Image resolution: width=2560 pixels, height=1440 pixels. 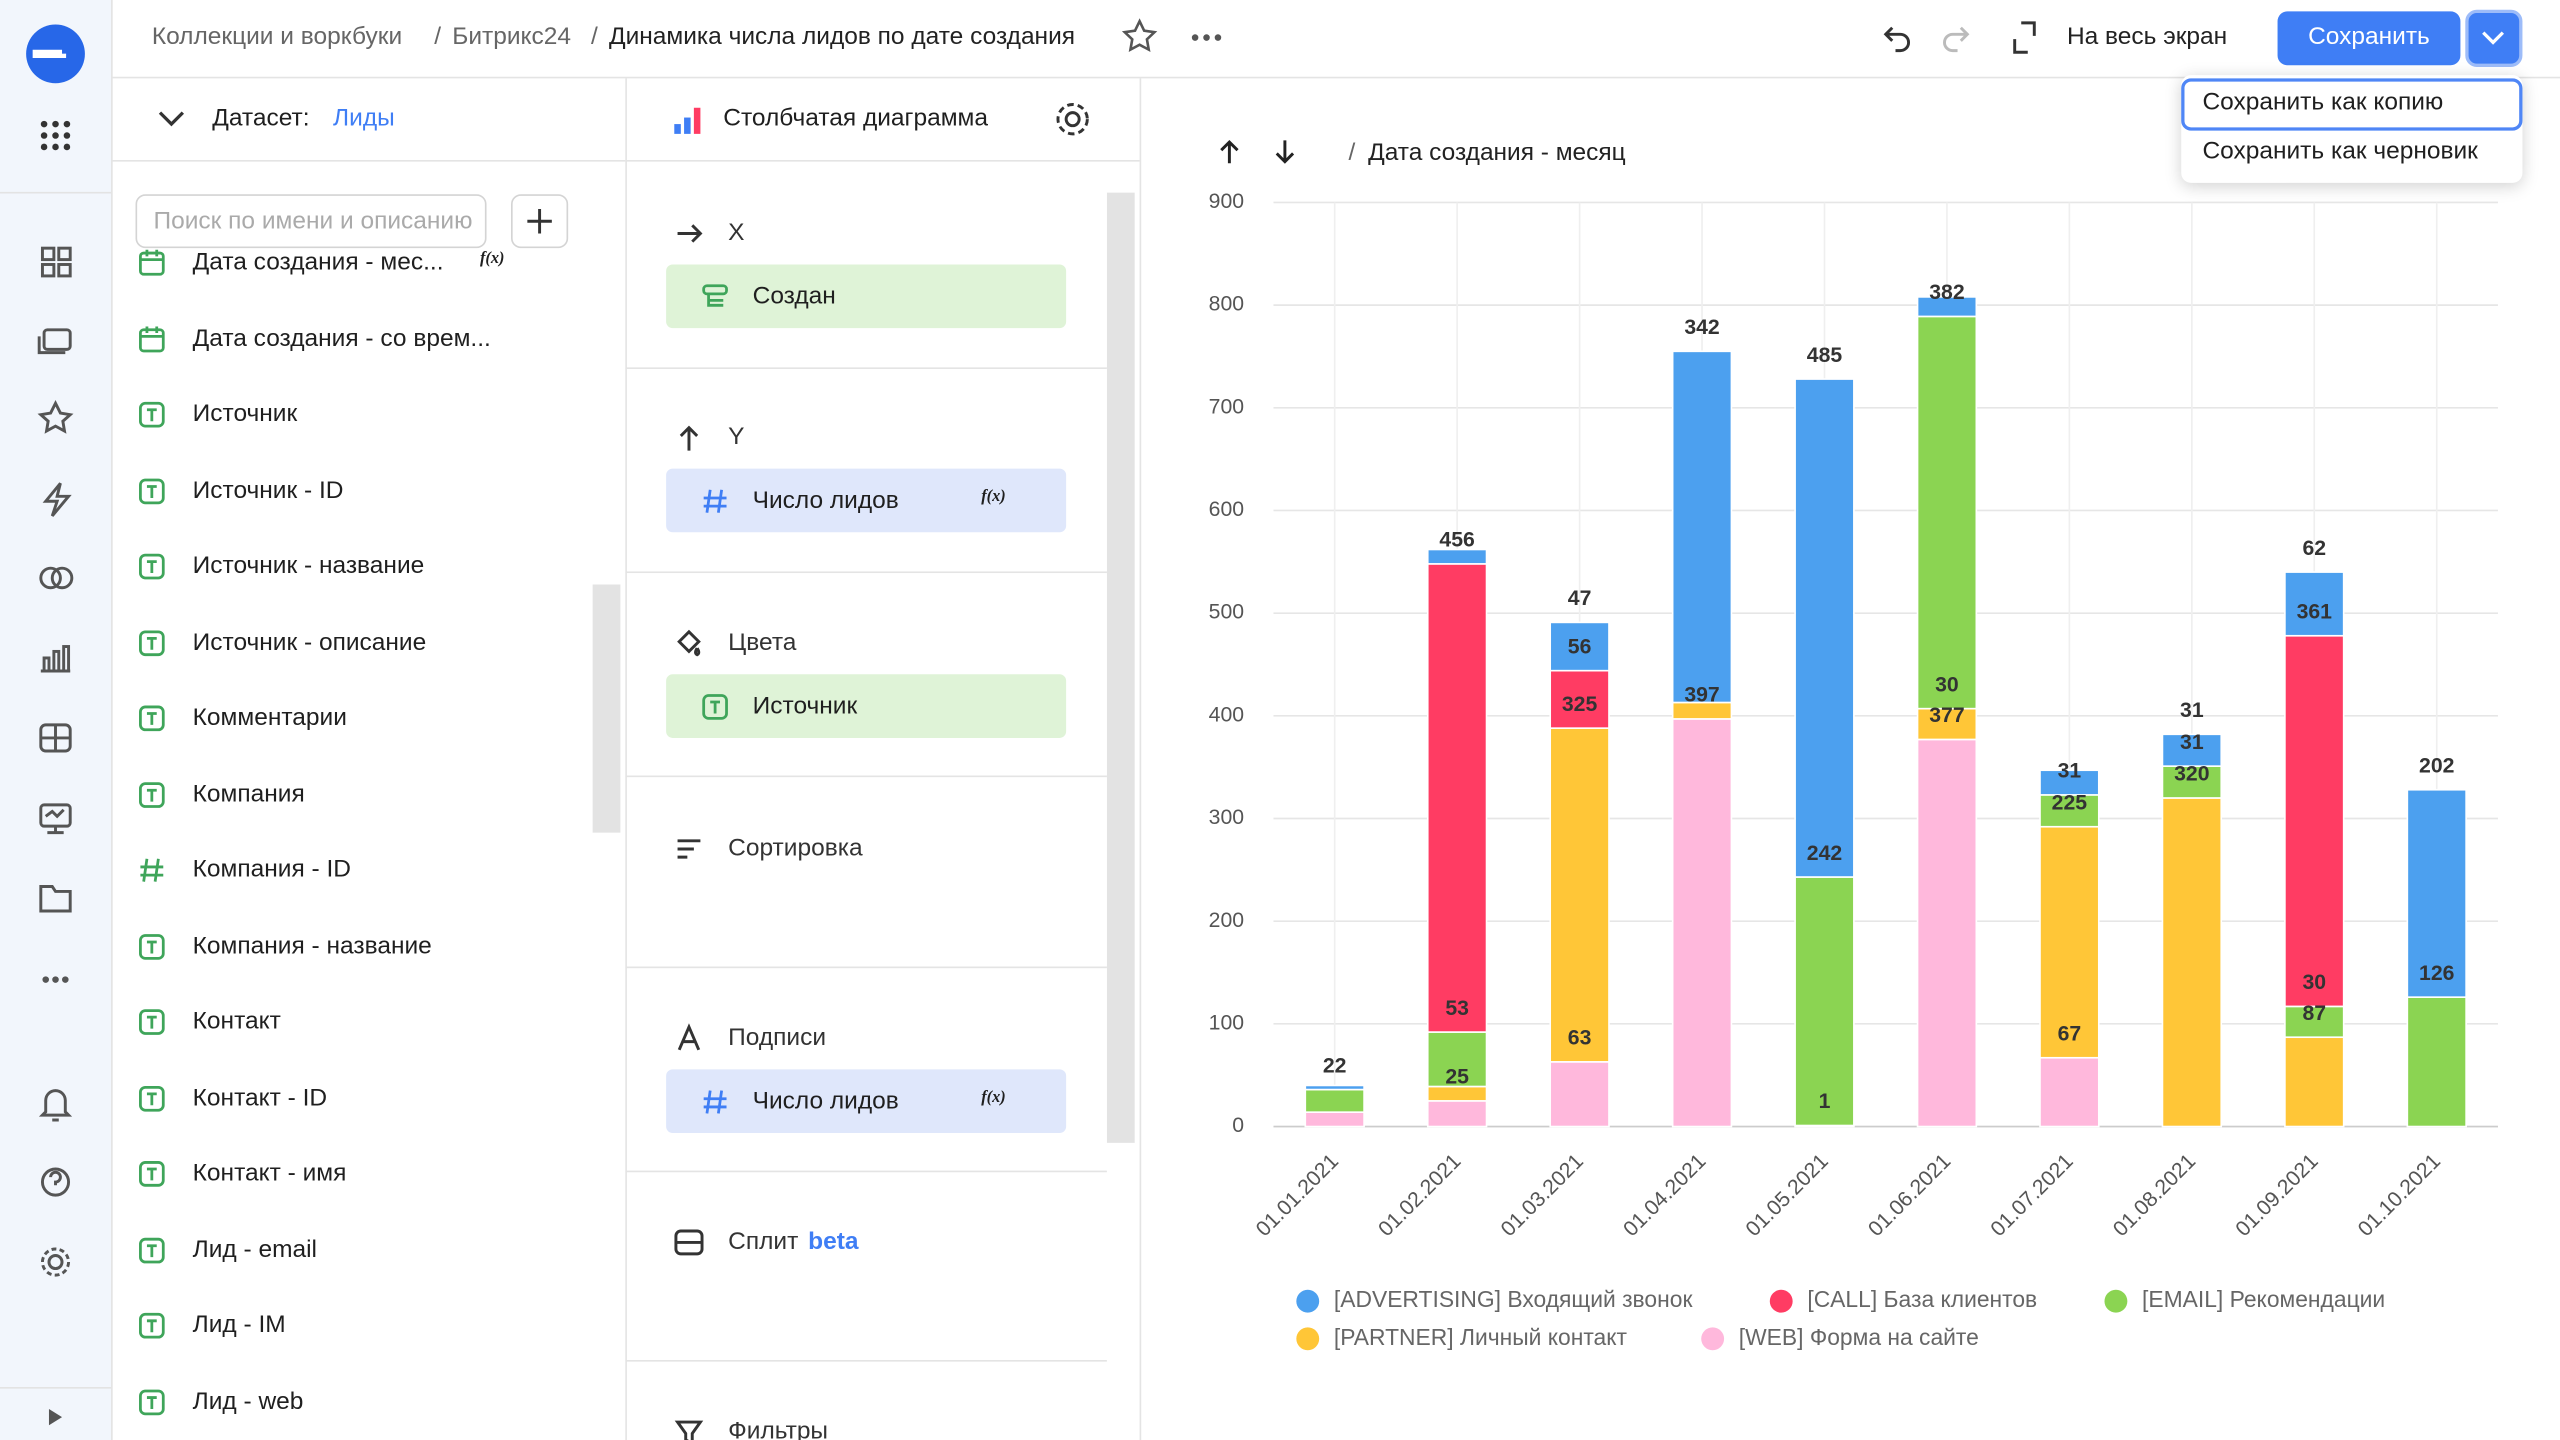 What do you see at coordinates (352, 1174) in the screenshot?
I see `field-item: Контакт - имя` at bounding box center [352, 1174].